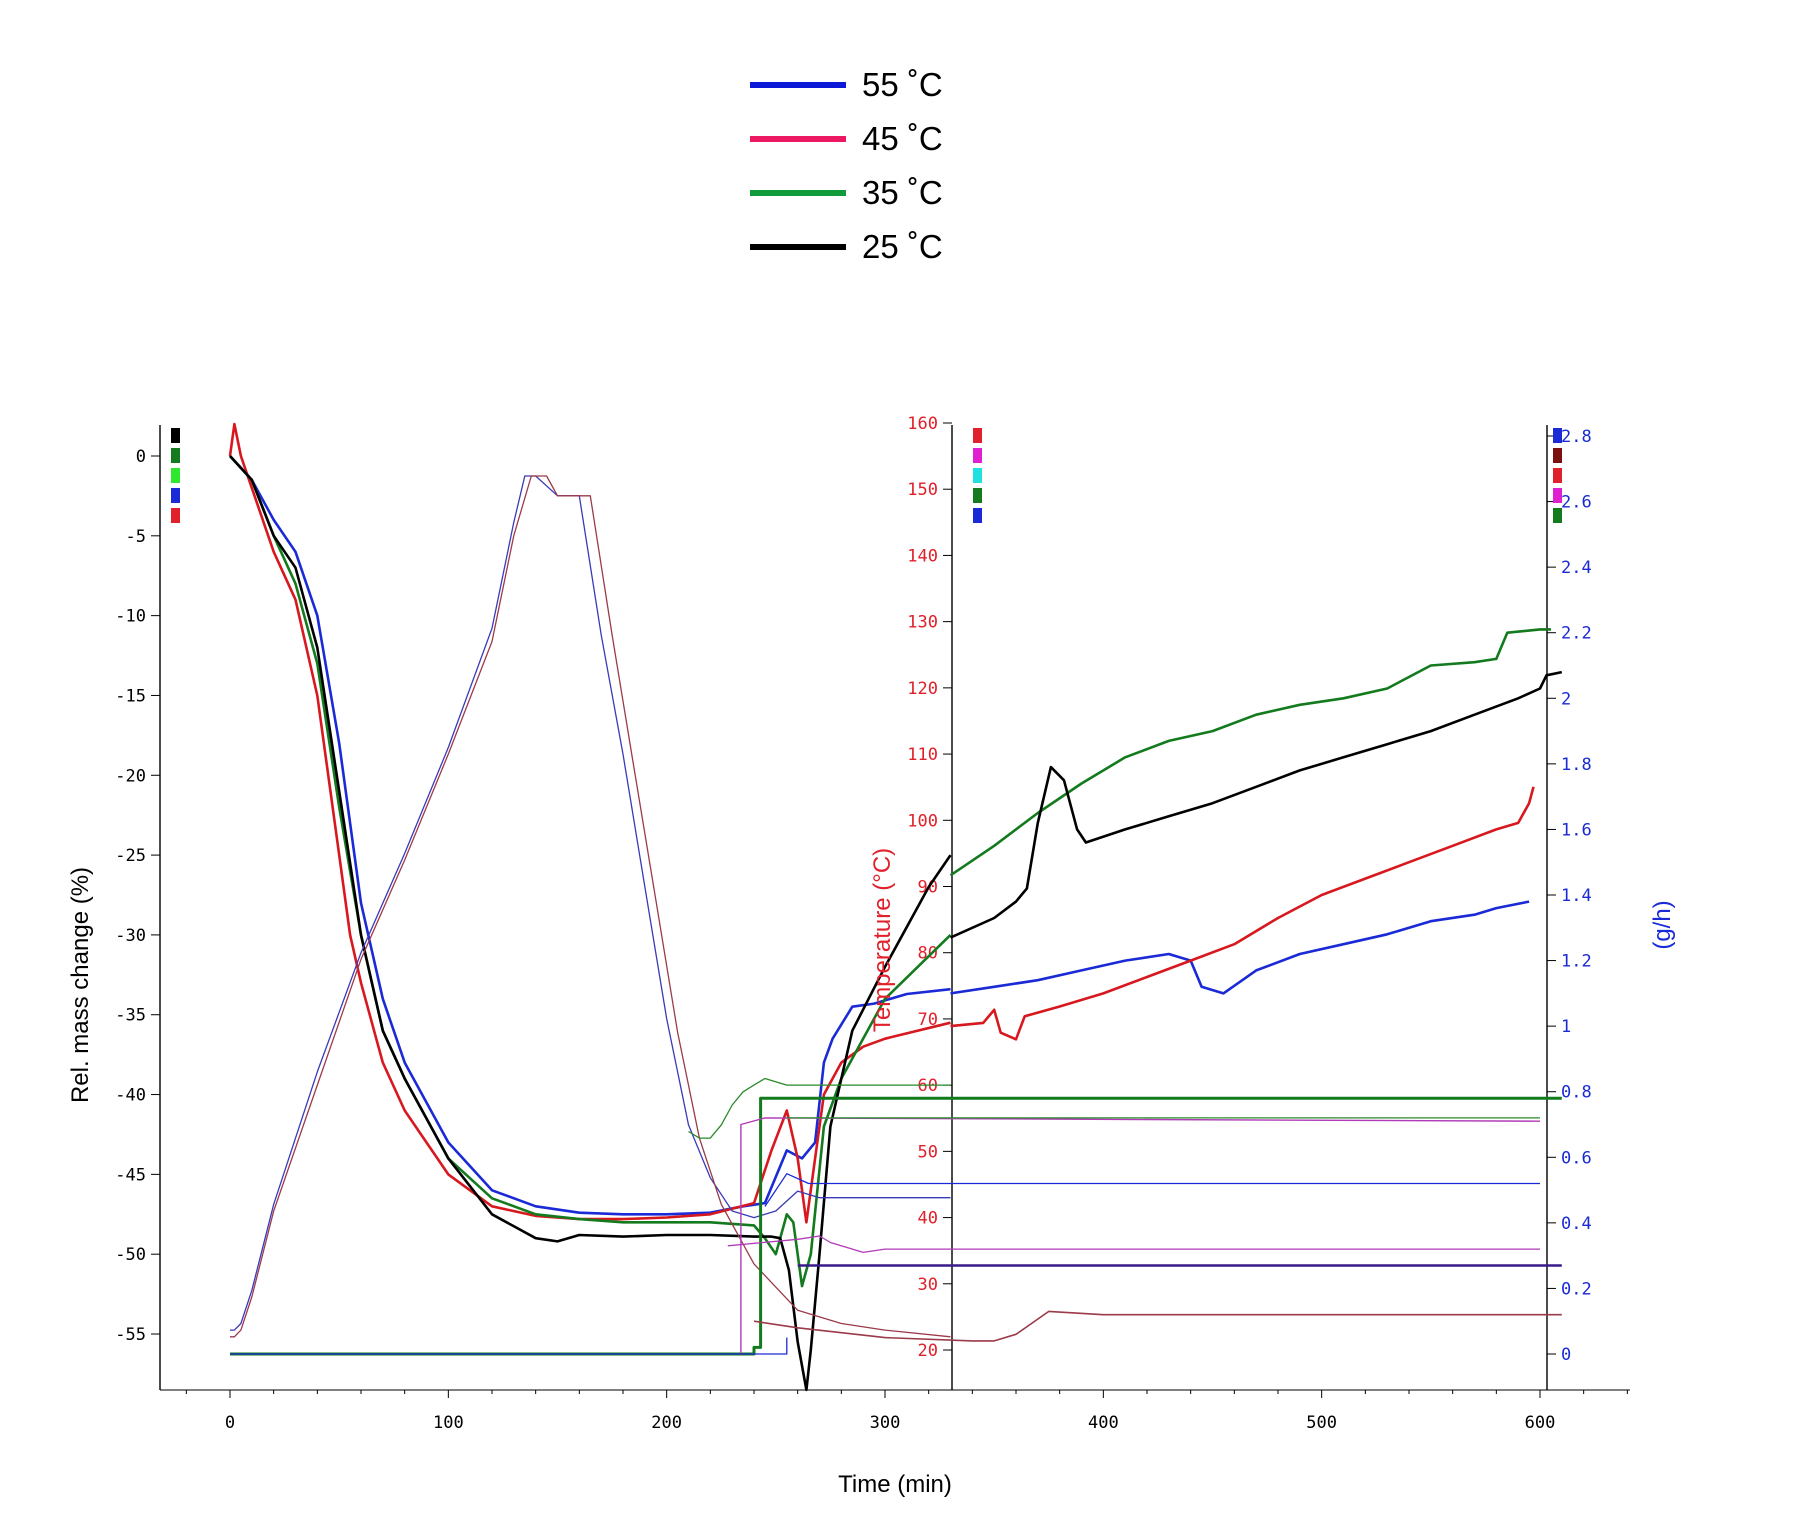 This screenshot has height=1538, width=1814. What do you see at coordinates (130, 696) in the screenshot?
I see `y-tick-label-left: -15` at bounding box center [130, 696].